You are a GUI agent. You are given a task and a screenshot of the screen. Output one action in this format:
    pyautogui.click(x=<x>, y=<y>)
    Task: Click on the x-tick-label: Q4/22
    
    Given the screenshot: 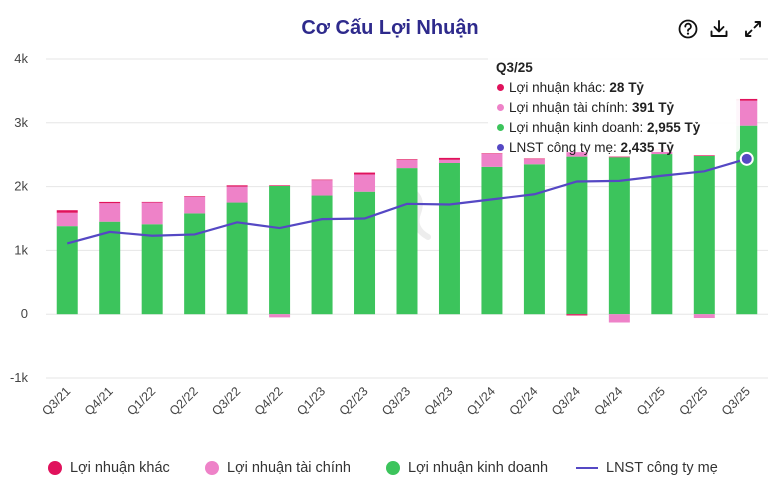 What is the action you would take?
    pyautogui.click(x=269, y=401)
    